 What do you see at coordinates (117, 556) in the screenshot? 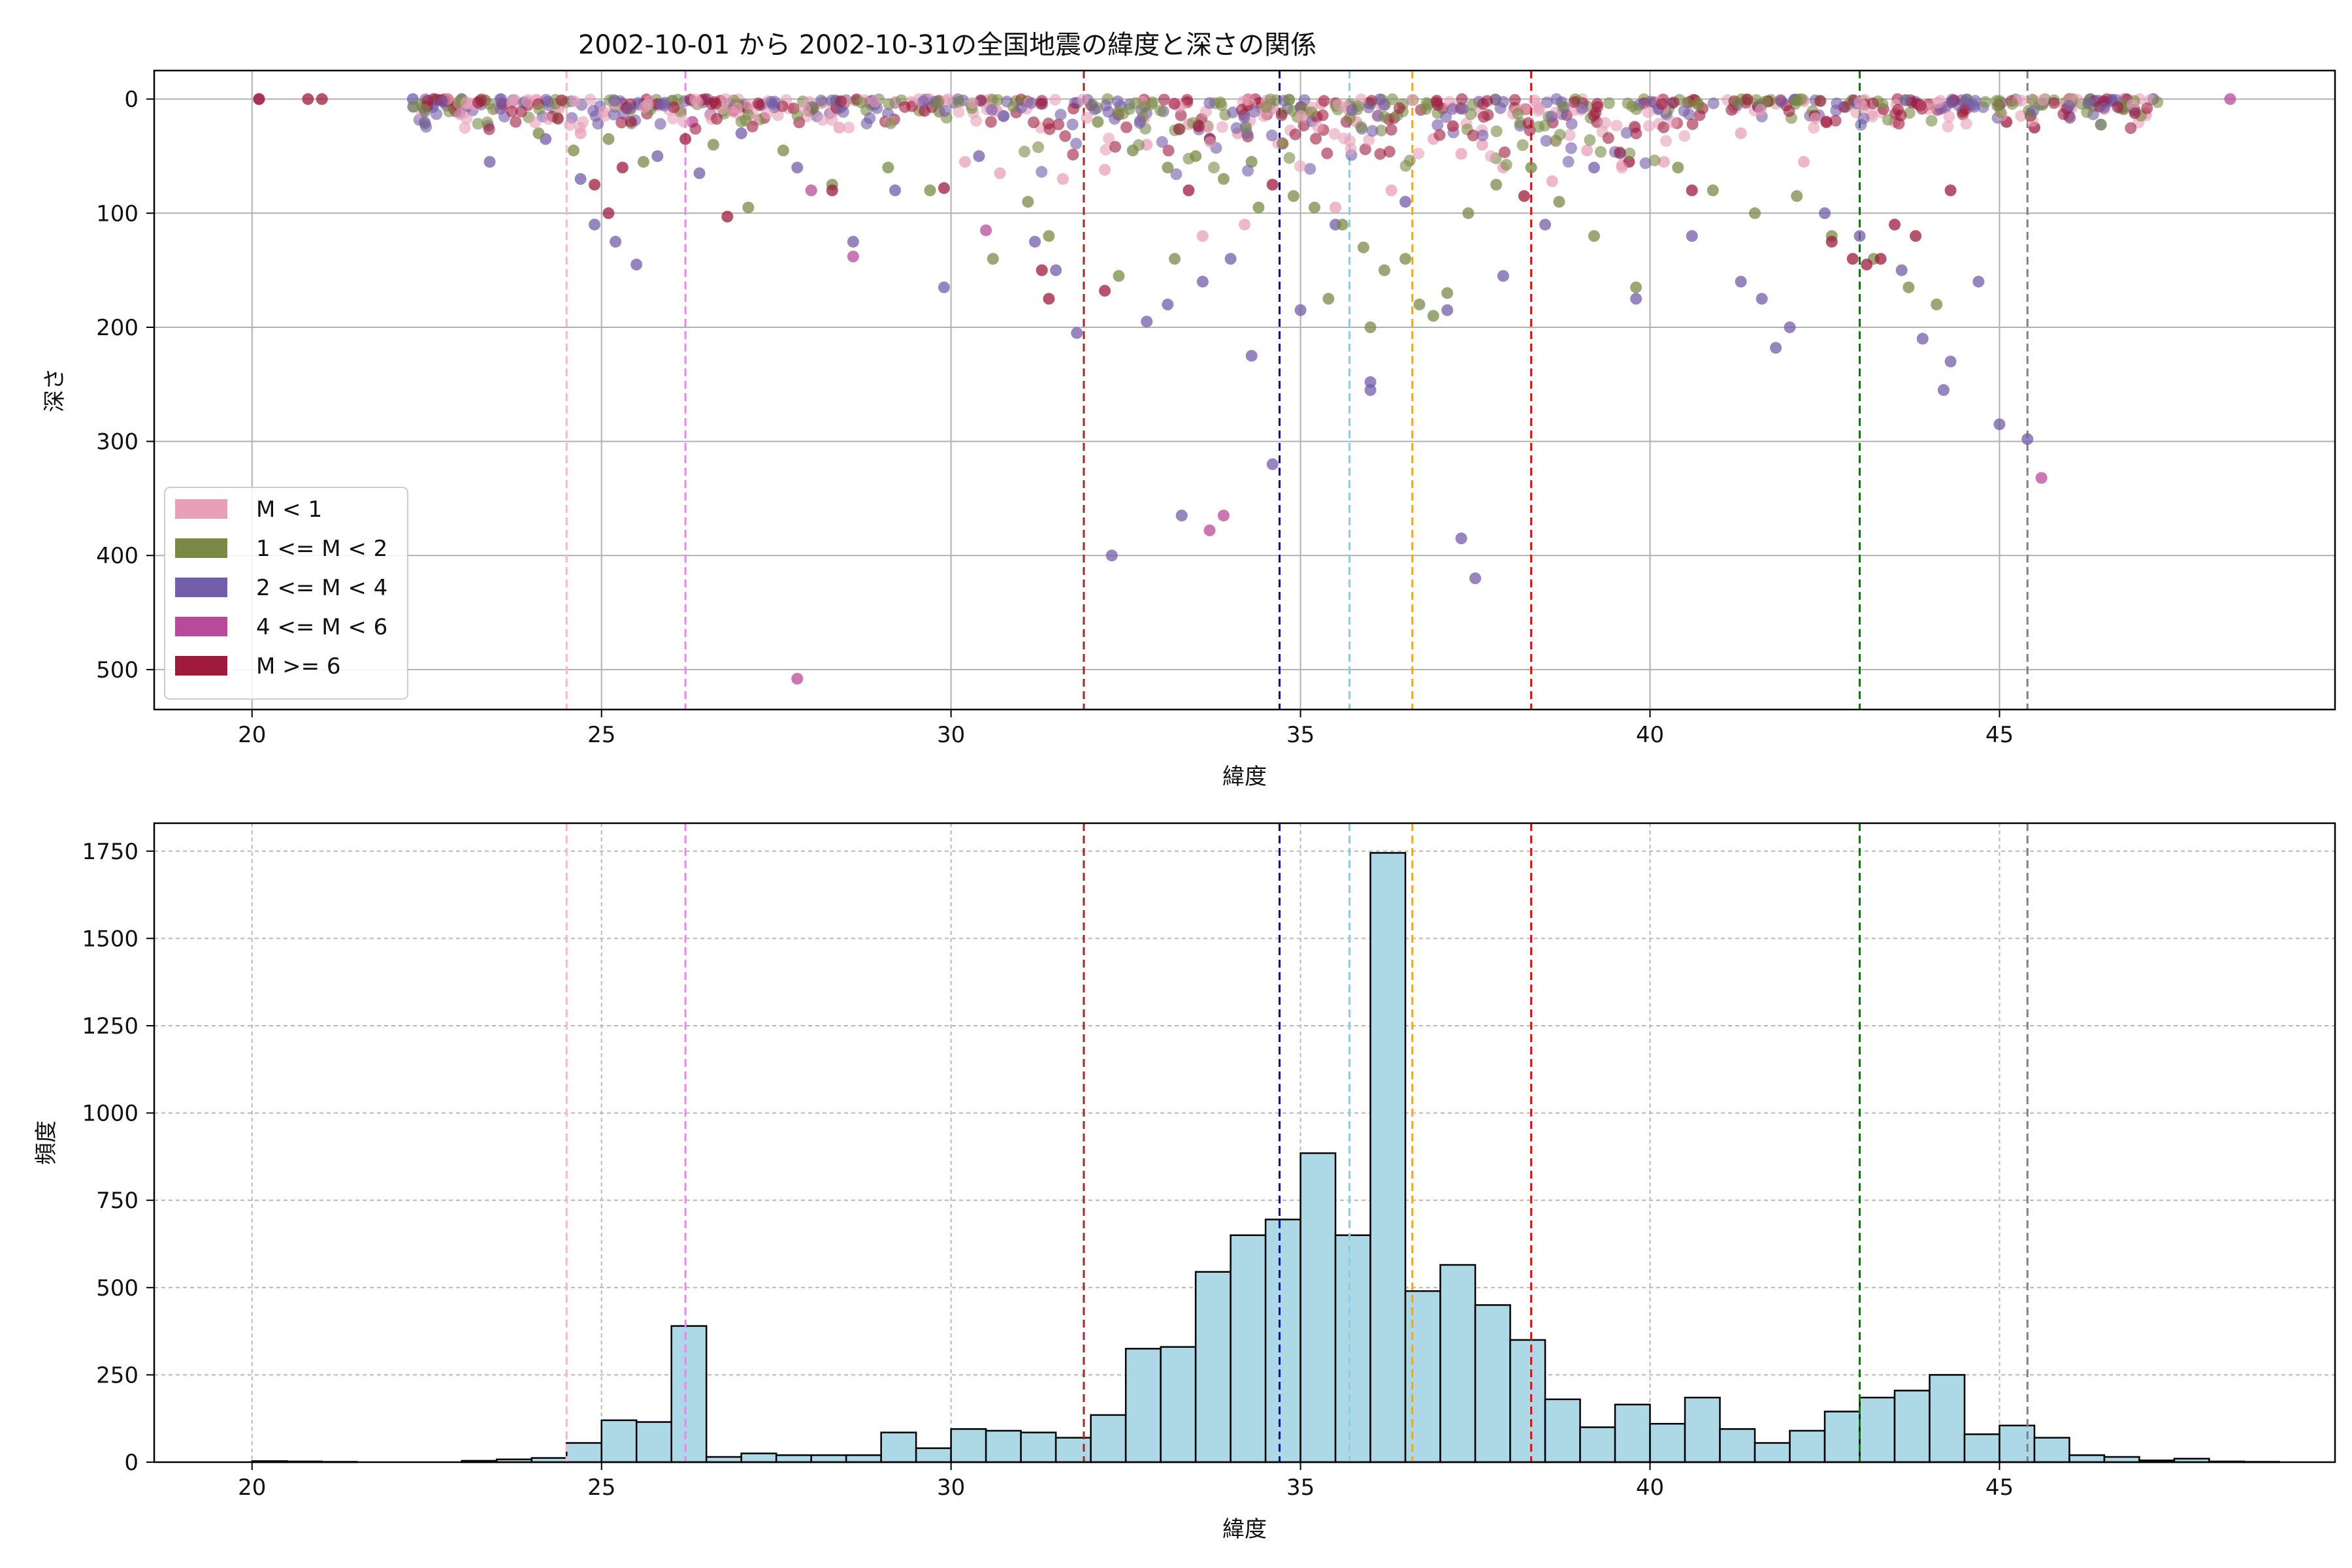
I see `scatter-y-tick-label: 400` at bounding box center [117, 556].